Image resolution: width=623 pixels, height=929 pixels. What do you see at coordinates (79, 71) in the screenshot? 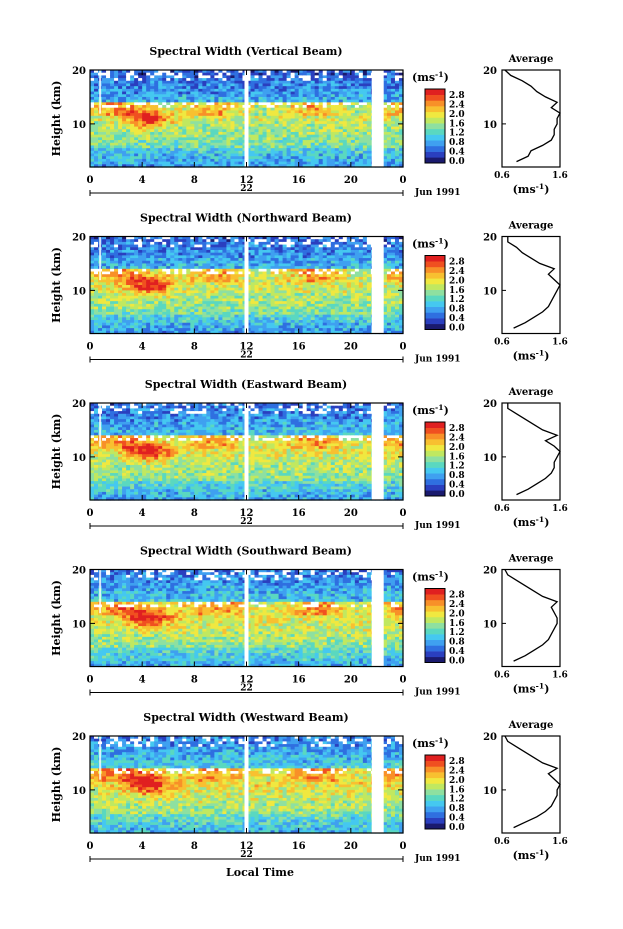
I see `y-tick-label: 20` at bounding box center [79, 71].